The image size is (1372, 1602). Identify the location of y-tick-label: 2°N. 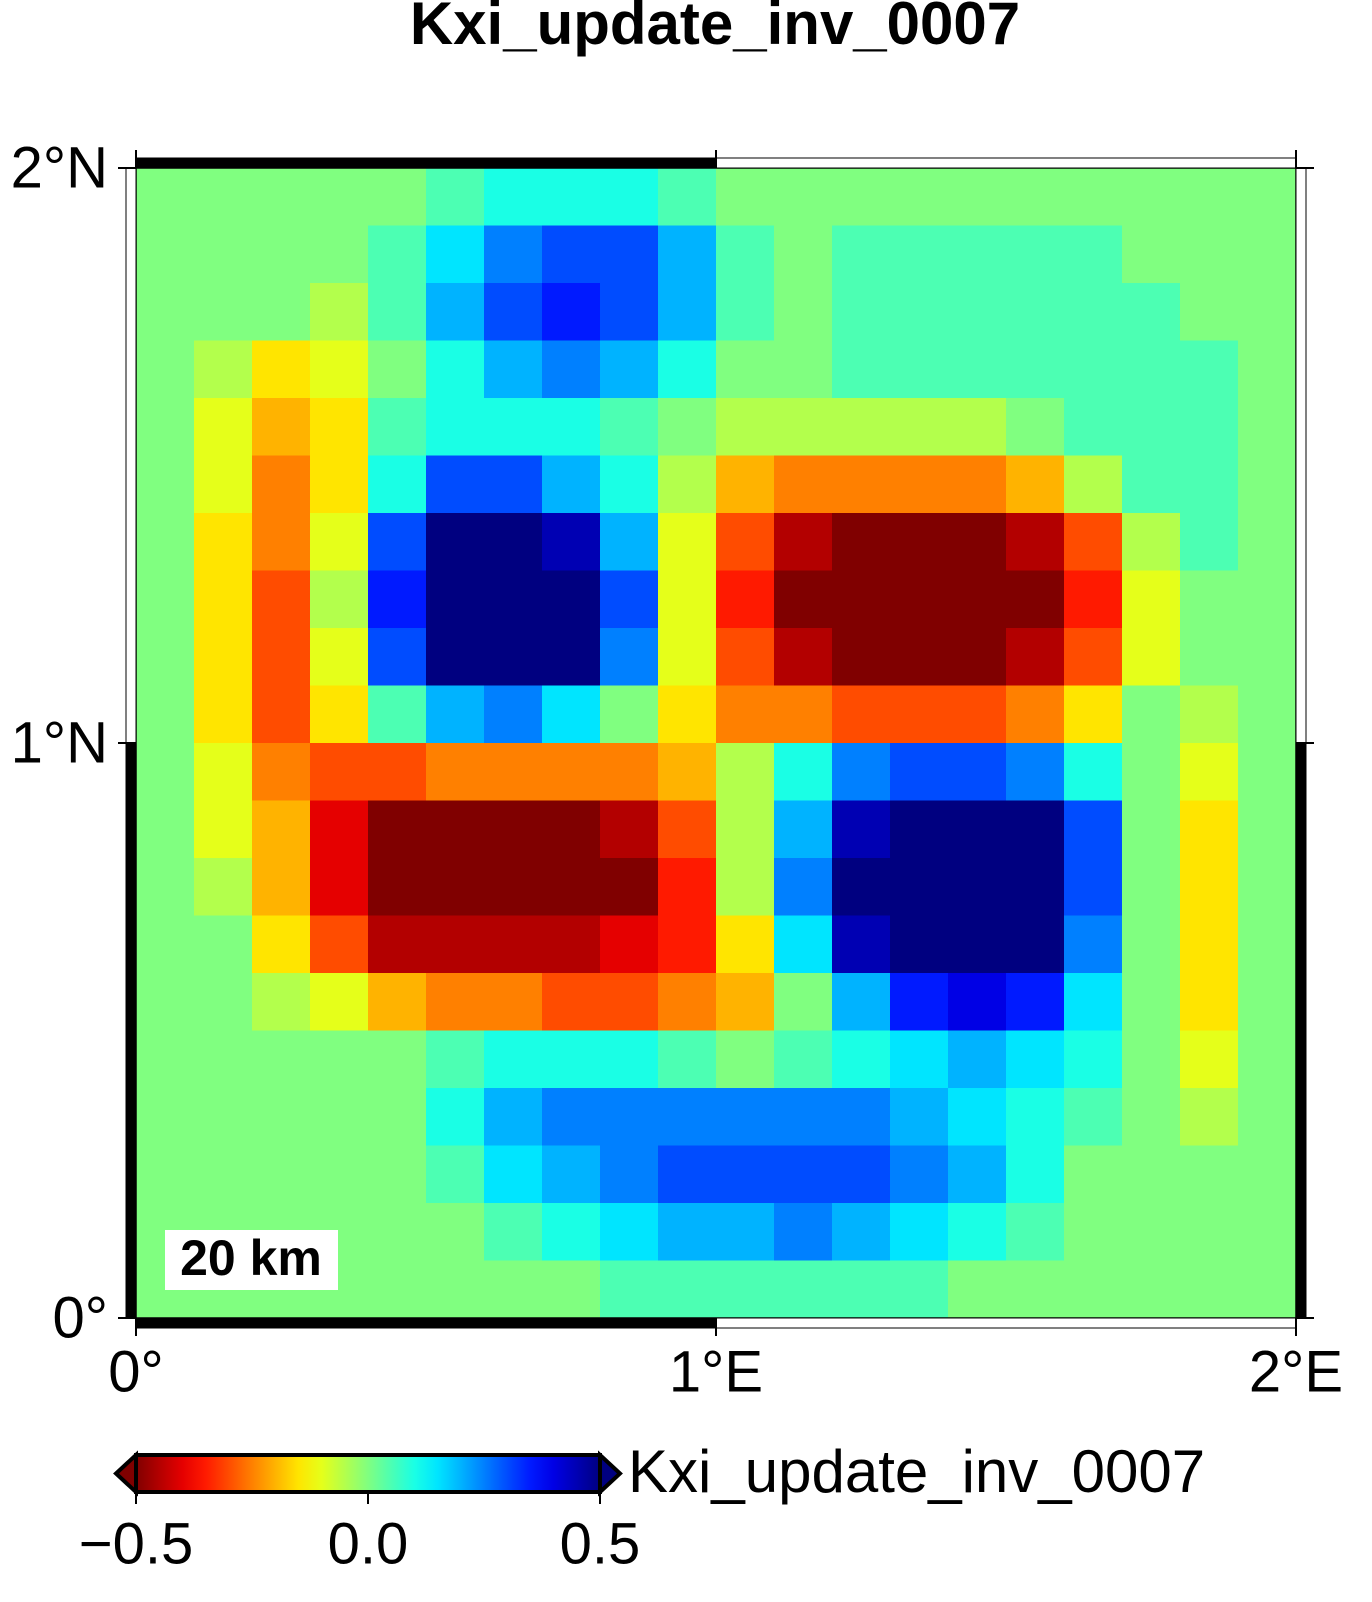
(59, 167).